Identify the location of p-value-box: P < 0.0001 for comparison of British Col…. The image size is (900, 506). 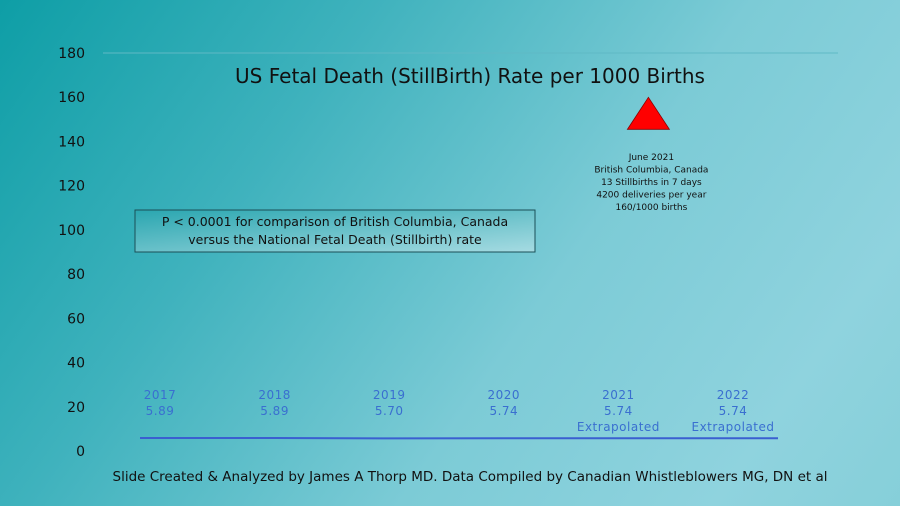
(335, 231).